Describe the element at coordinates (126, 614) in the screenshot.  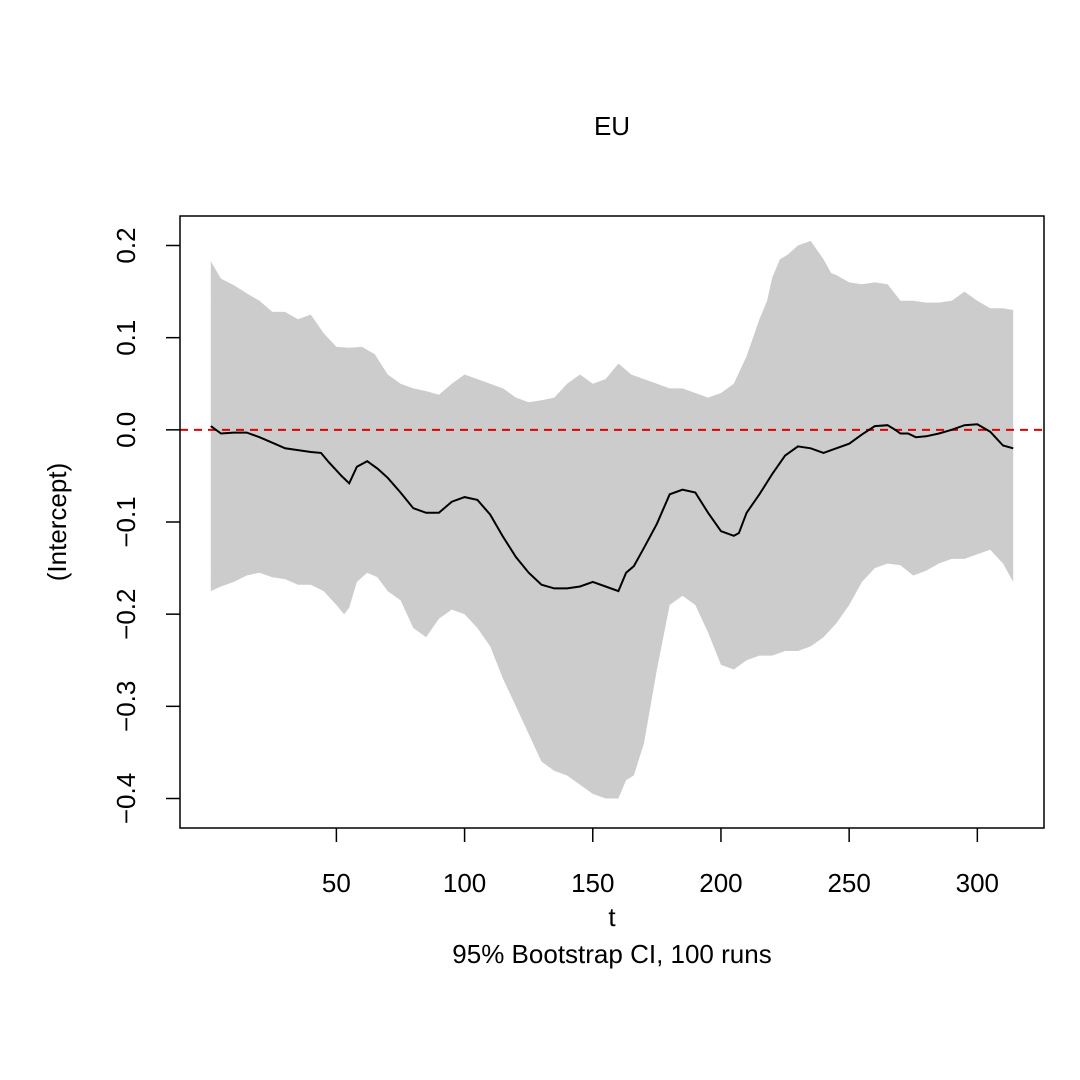
I see `y-tick-label: −0.2` at that location.